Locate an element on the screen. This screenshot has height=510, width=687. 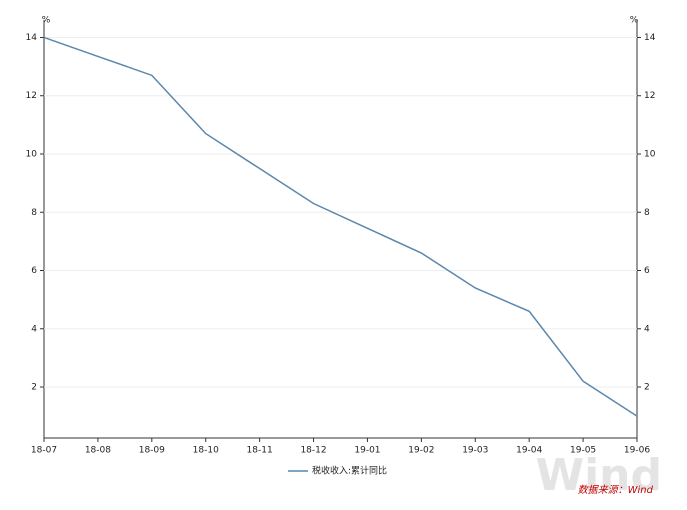
y-tick-label: 8 is located at coordinates (34, 213).